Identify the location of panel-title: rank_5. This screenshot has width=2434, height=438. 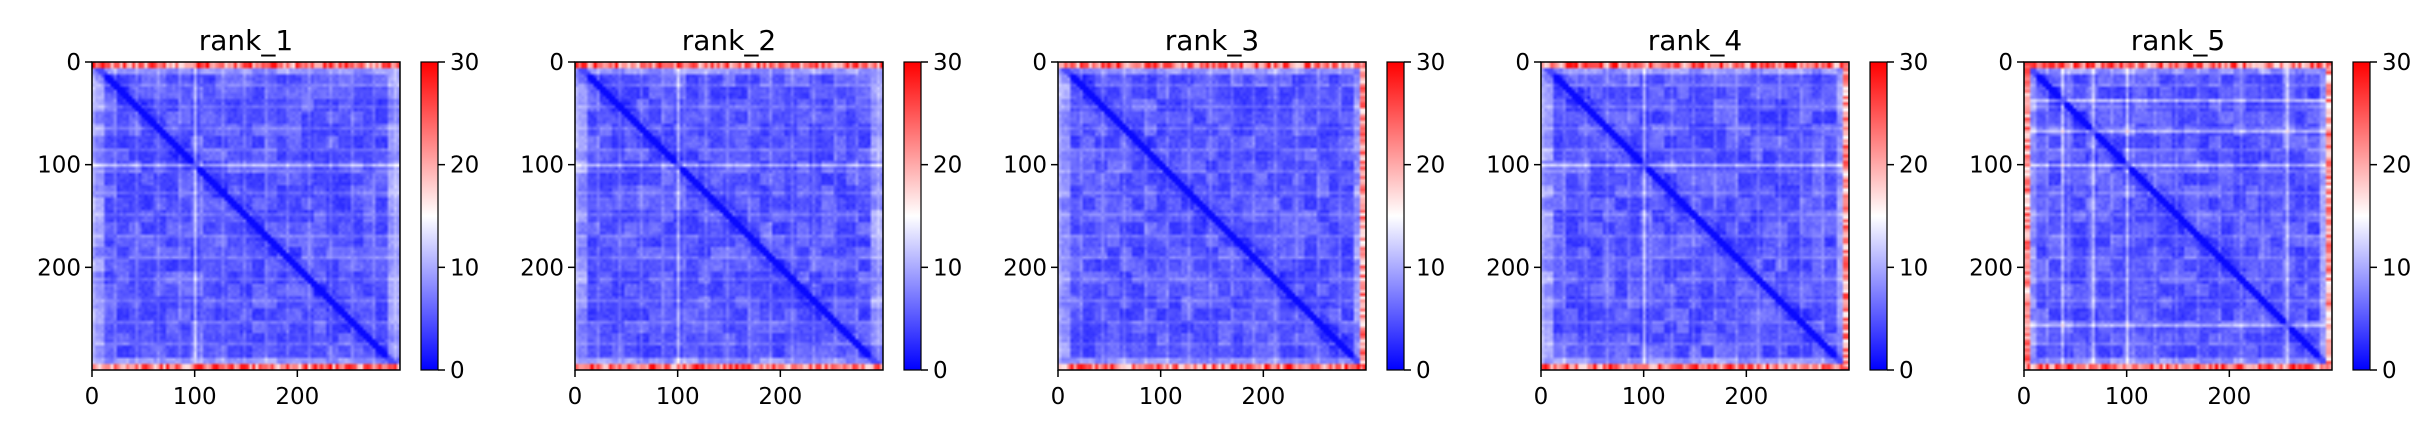
(2178, 40).